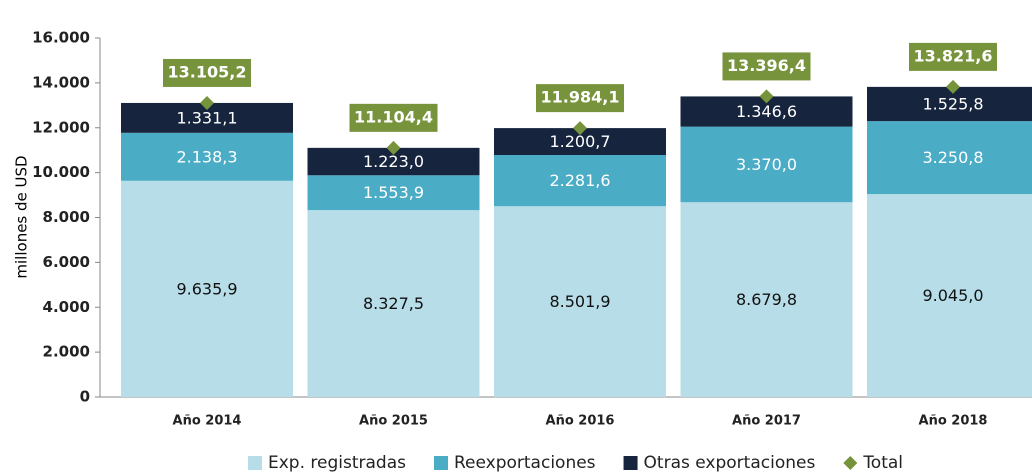 This screenshot has height=474, width=1032. I want to click on y-tick-label: 10.000, so click(61, 172).